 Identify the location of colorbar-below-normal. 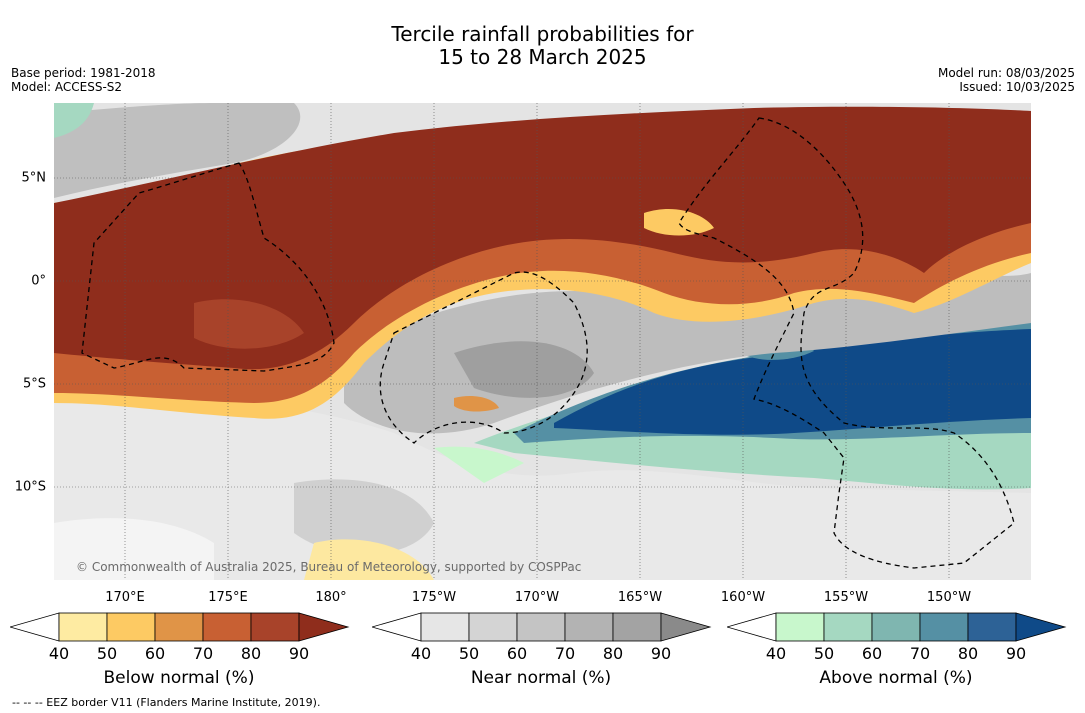
(180, 627).